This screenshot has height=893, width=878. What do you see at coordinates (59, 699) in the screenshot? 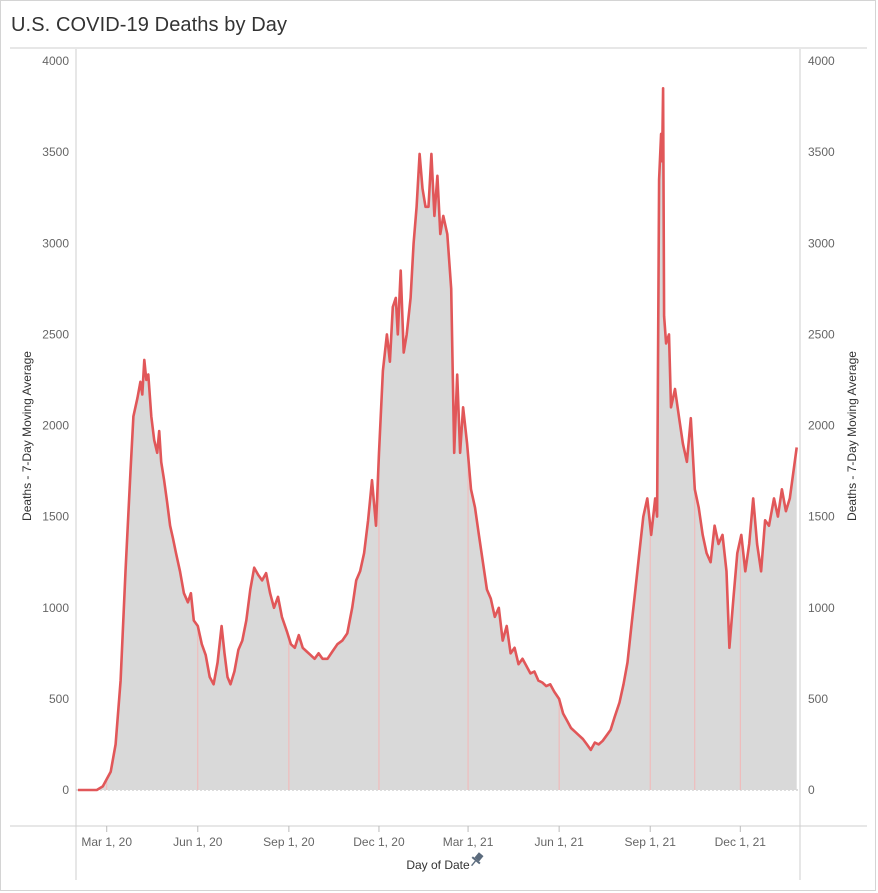
I see `y-tick-label-left: 500` at bounding box center [59, 699].